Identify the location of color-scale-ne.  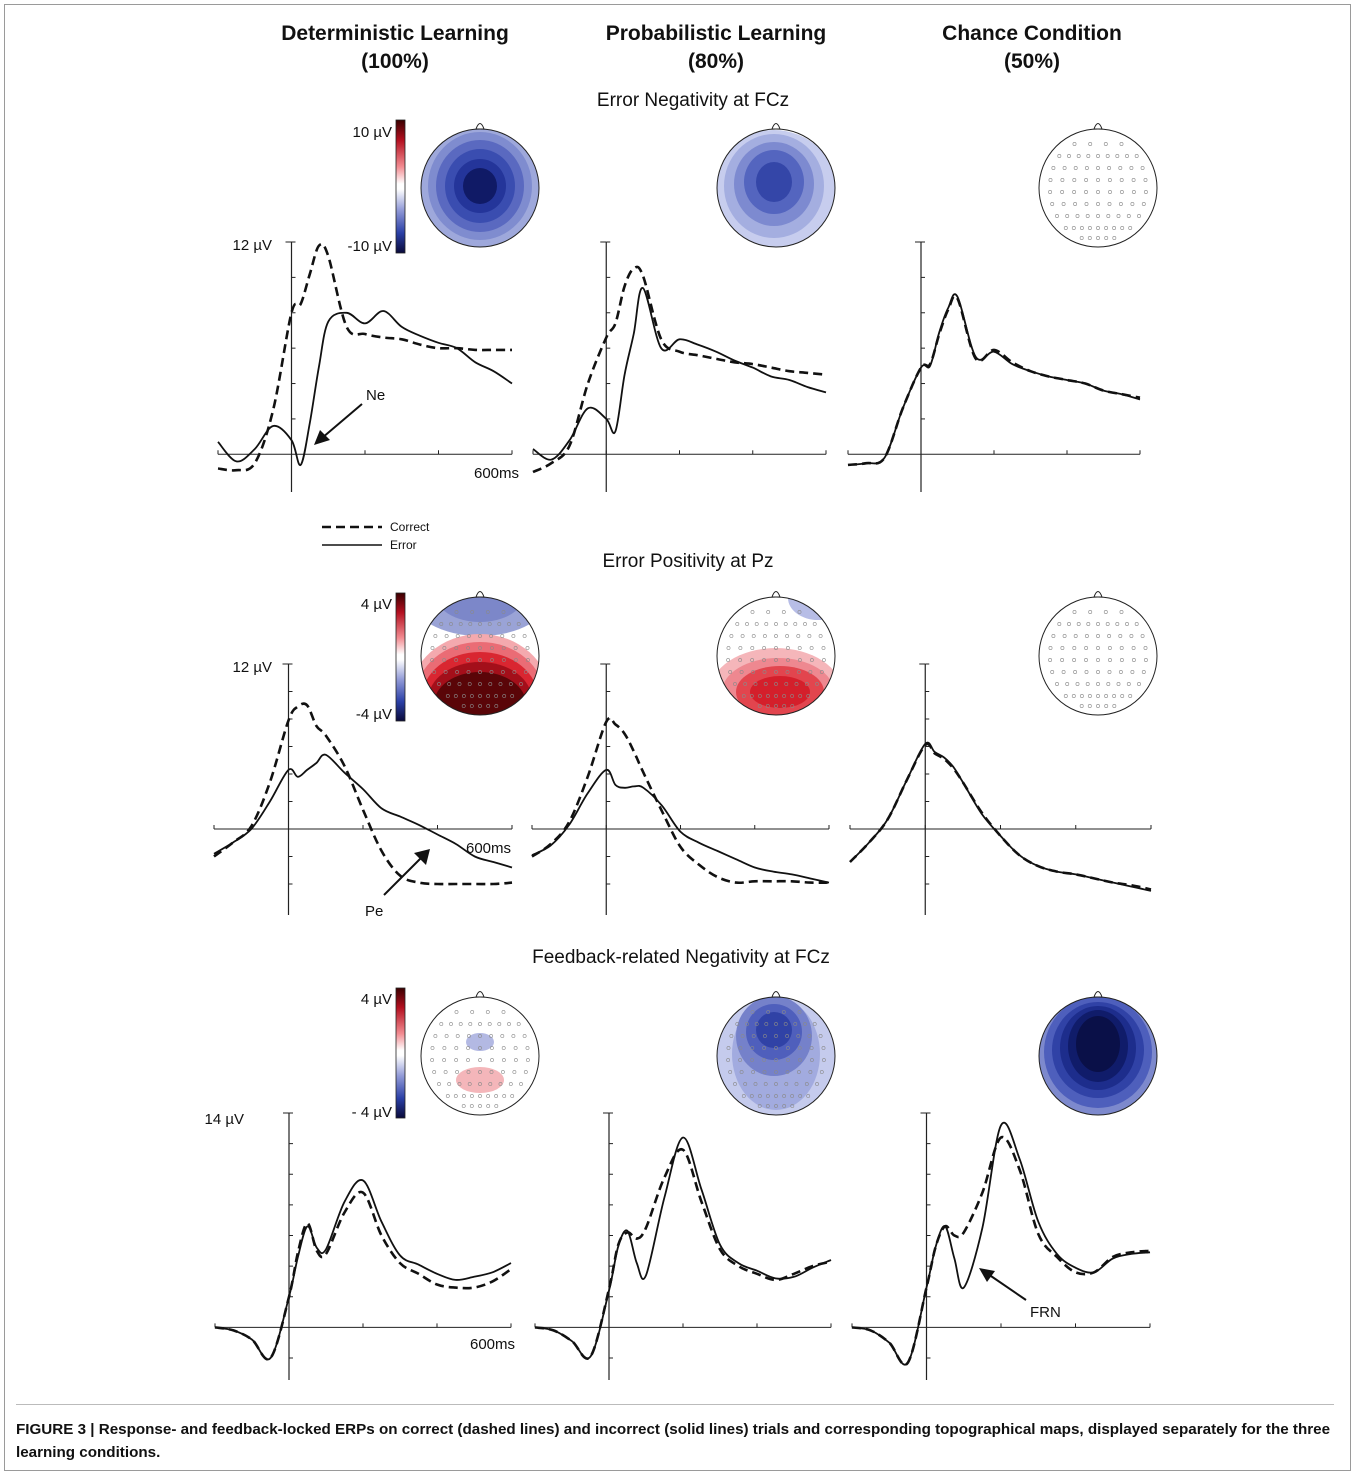
(400, 186).